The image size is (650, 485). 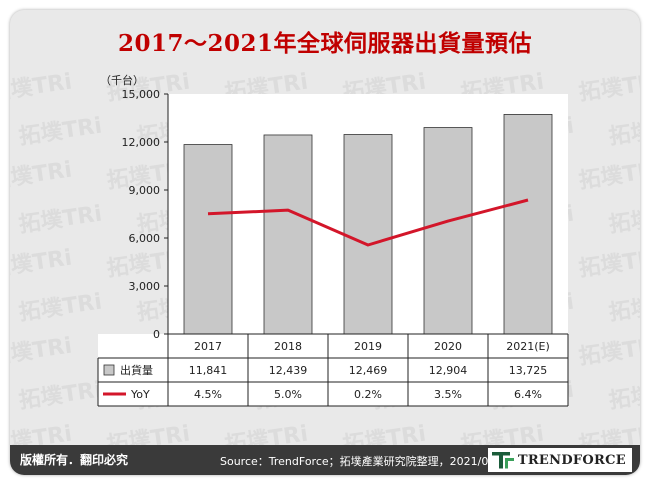 What do you see at coordinates (333, 370) in the screenshot?
I see `table-area` at bounding box center [333, 370].